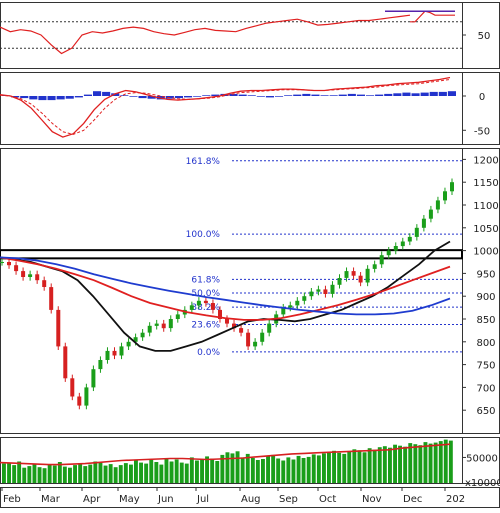  I want to click on rsi-tick-label: 50, so click(484, 36).